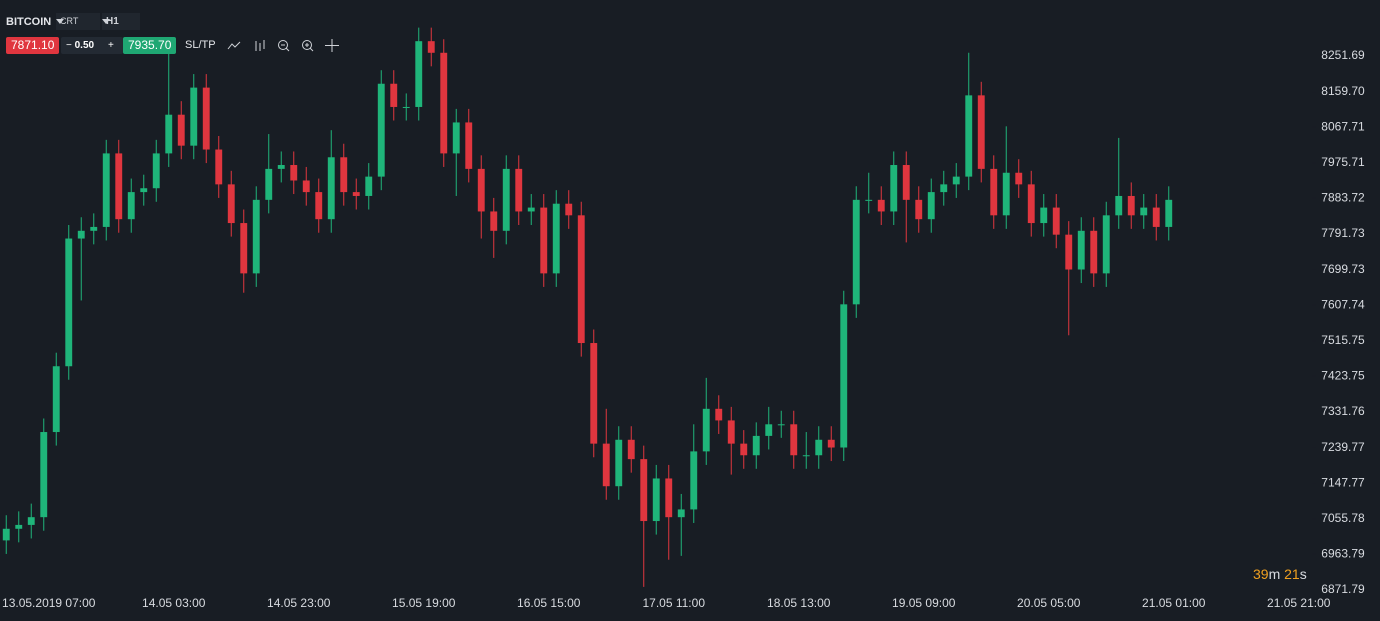  What do you see at coordinates (1280, 574) in the screenshot?
I see `candle-timer: 39m 21s` at bounding box center [1280, 574].